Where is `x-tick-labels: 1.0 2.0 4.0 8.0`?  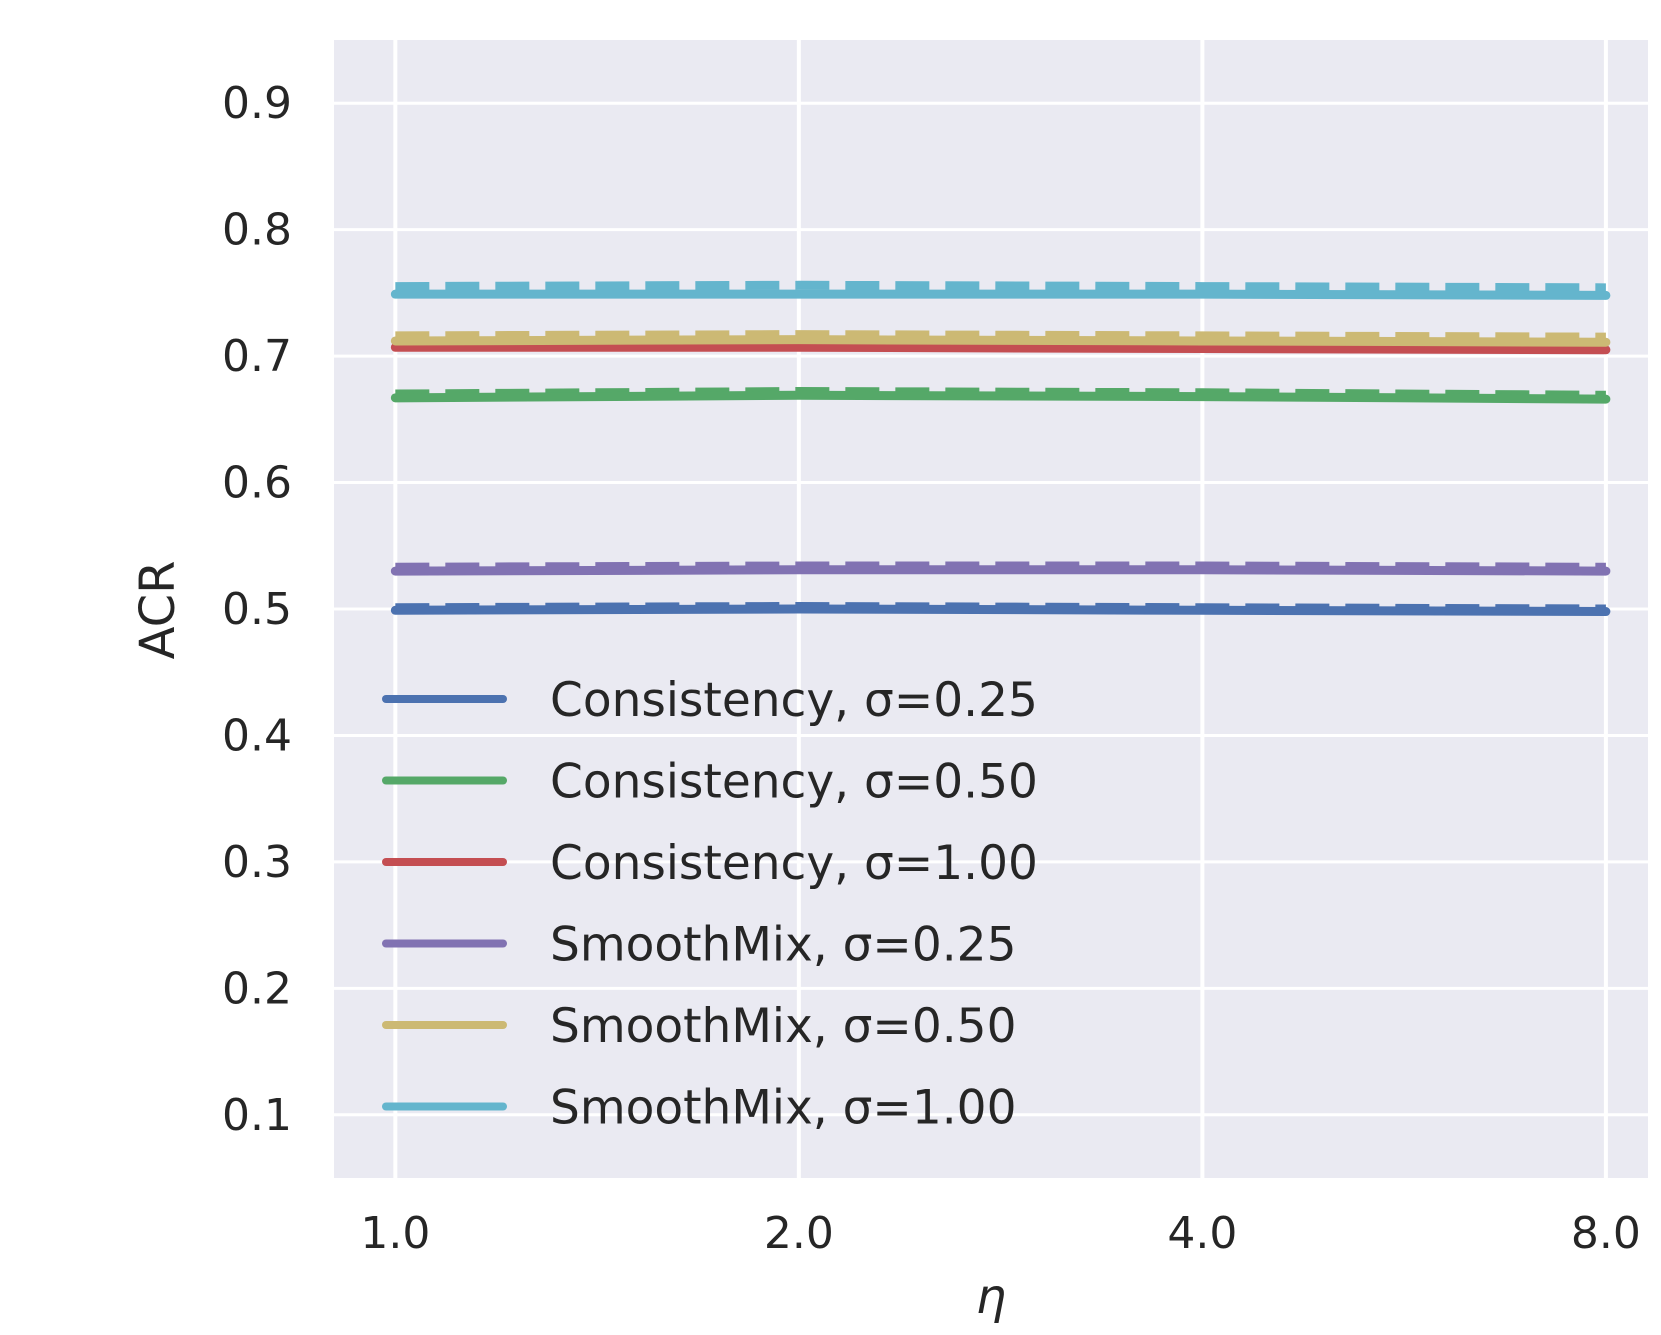 x-tick-labels: 1.0 2.0 4.0 8.0 is located at coordinates (1000, 1233).